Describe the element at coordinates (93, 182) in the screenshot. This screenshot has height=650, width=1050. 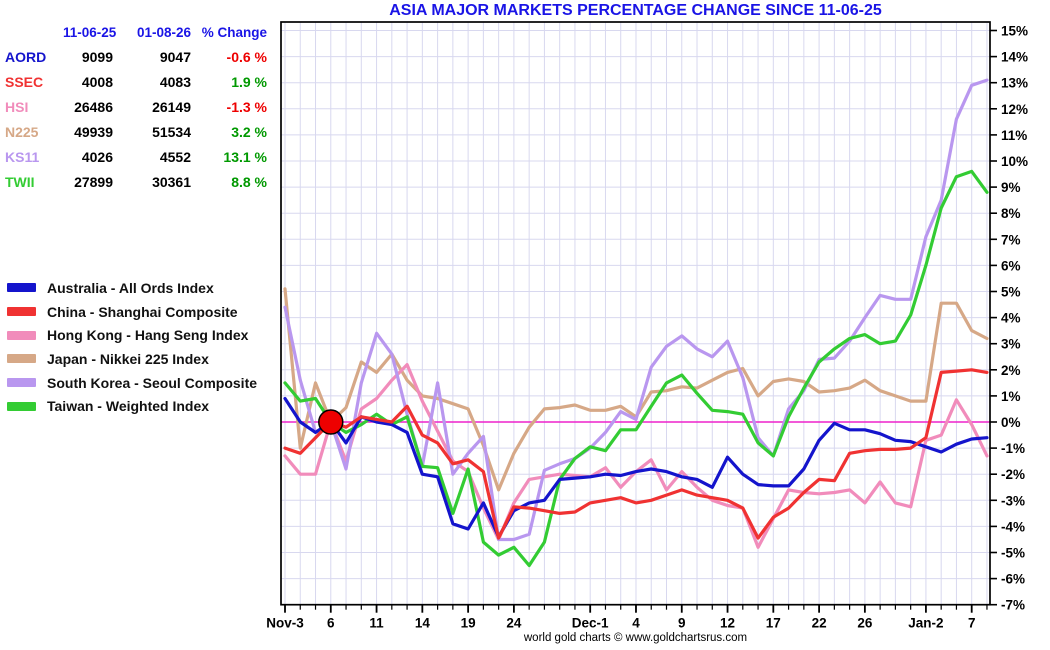
I see `start-value: 27899` at that location.